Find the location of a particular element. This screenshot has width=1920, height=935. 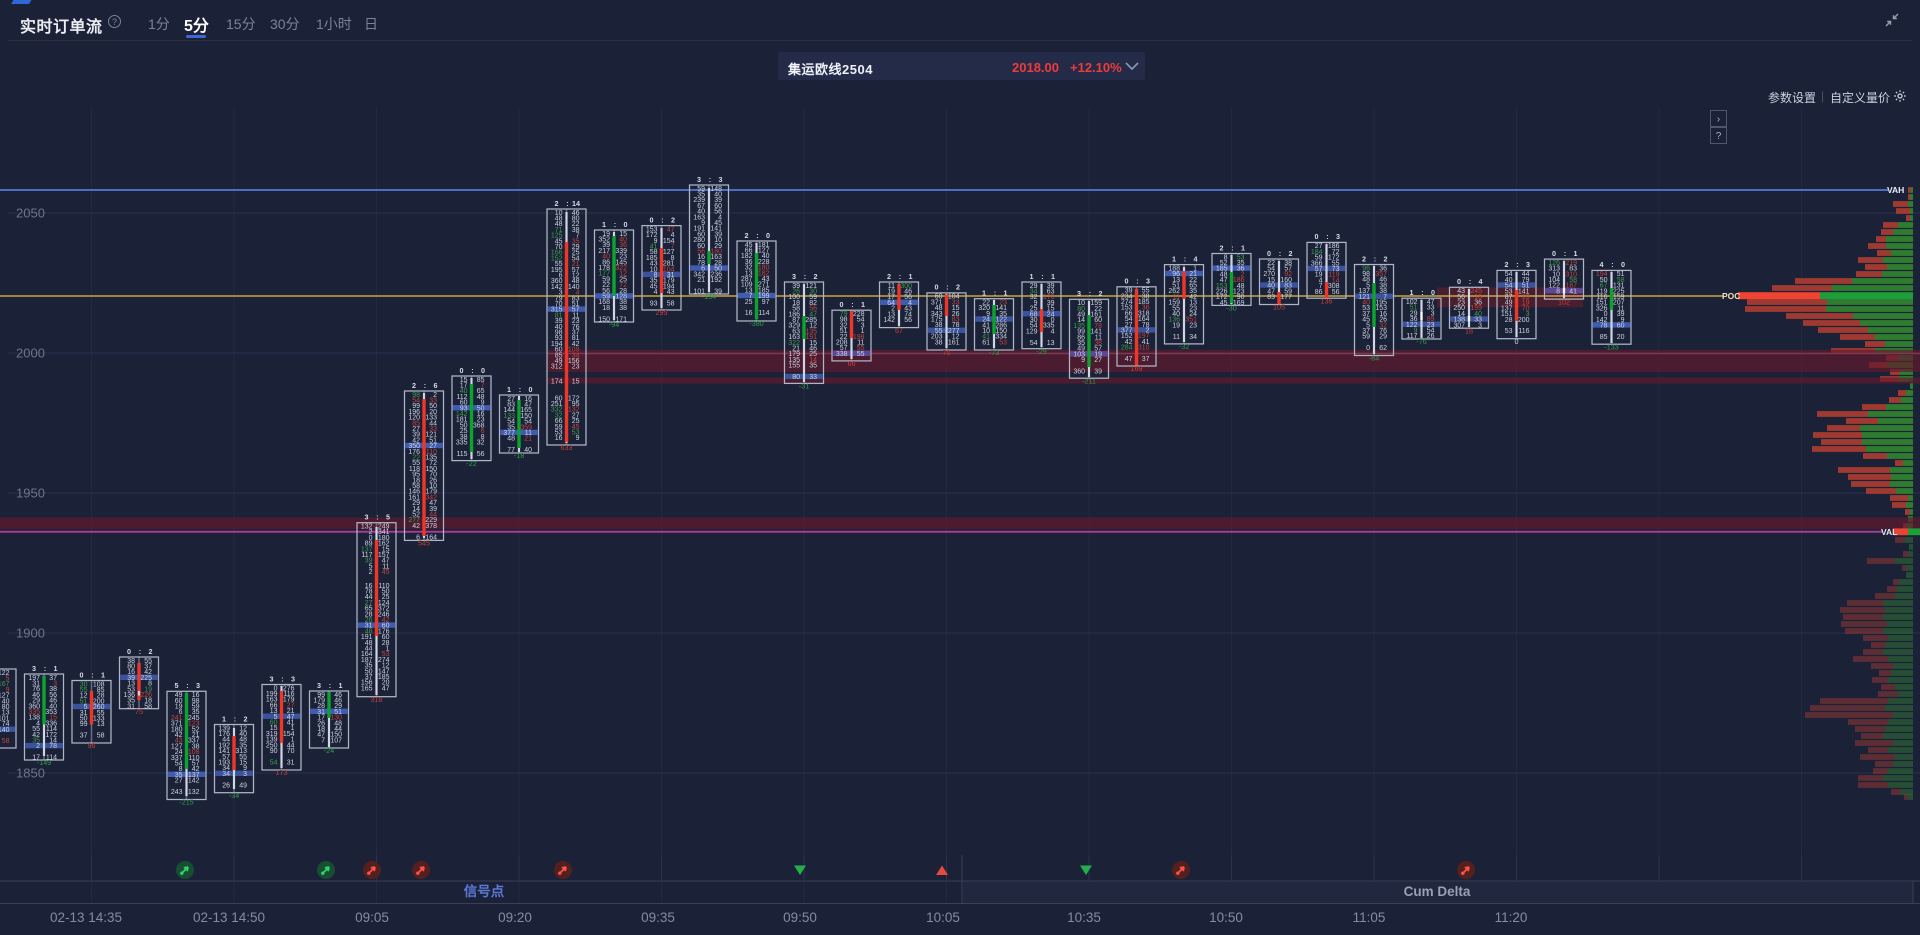

svg-text: 49 is located at coordinates (1081, 349).